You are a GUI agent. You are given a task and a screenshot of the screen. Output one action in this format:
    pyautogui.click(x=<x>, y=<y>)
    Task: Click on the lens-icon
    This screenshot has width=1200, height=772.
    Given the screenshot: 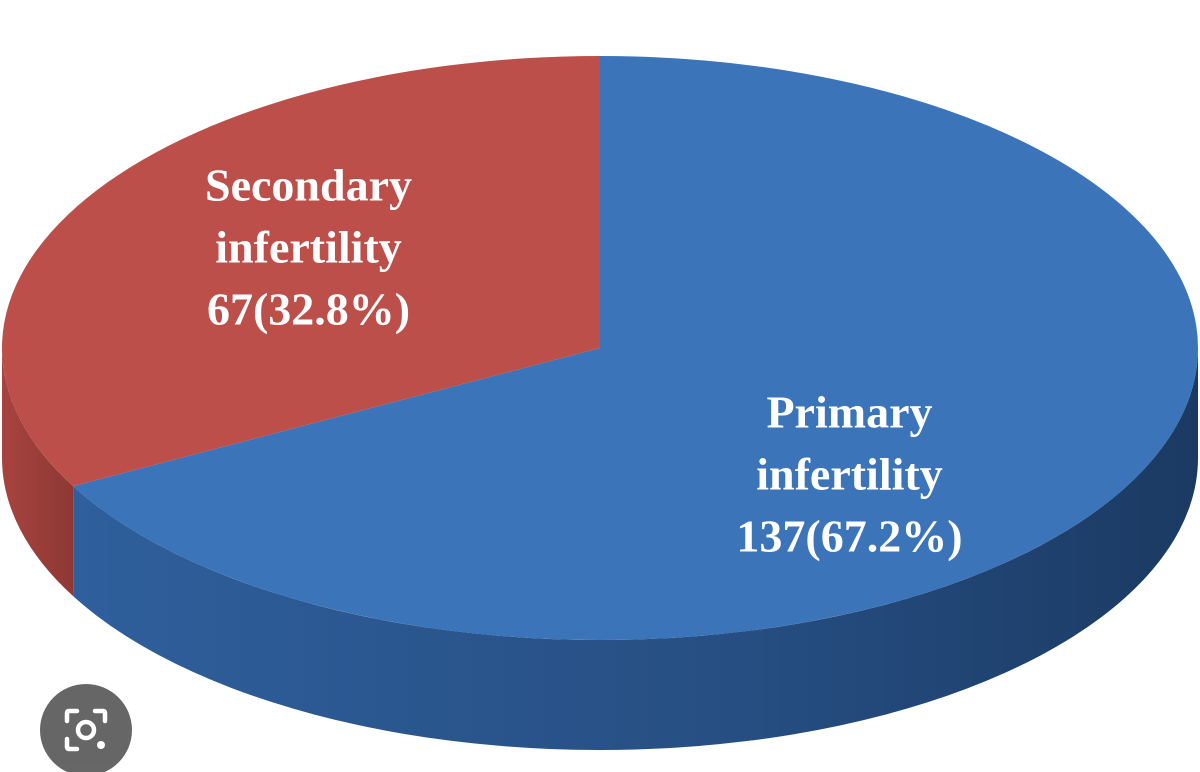 What is the action you would take?
    pyautogui.click(x=86, y=730)
    